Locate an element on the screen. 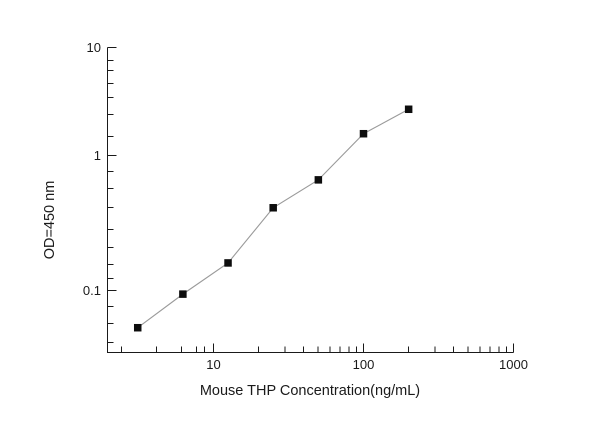 The width and height of the screenshot is (600, 421). data-point-marker: 100 ng/mL, OD 1.45 is located at coordinates (363, 133).